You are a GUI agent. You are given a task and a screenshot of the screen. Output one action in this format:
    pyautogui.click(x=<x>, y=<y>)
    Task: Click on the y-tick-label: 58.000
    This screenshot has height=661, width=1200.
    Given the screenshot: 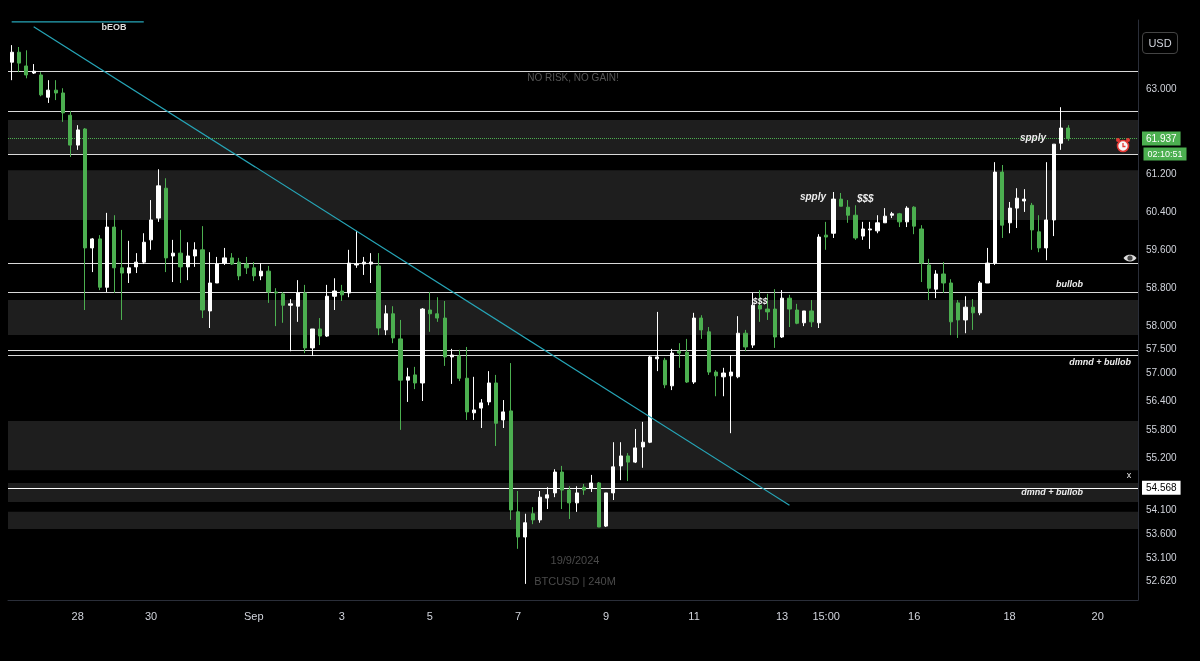 What is the action you would take?
    pyautogui.click(x=1162, y=325)
    